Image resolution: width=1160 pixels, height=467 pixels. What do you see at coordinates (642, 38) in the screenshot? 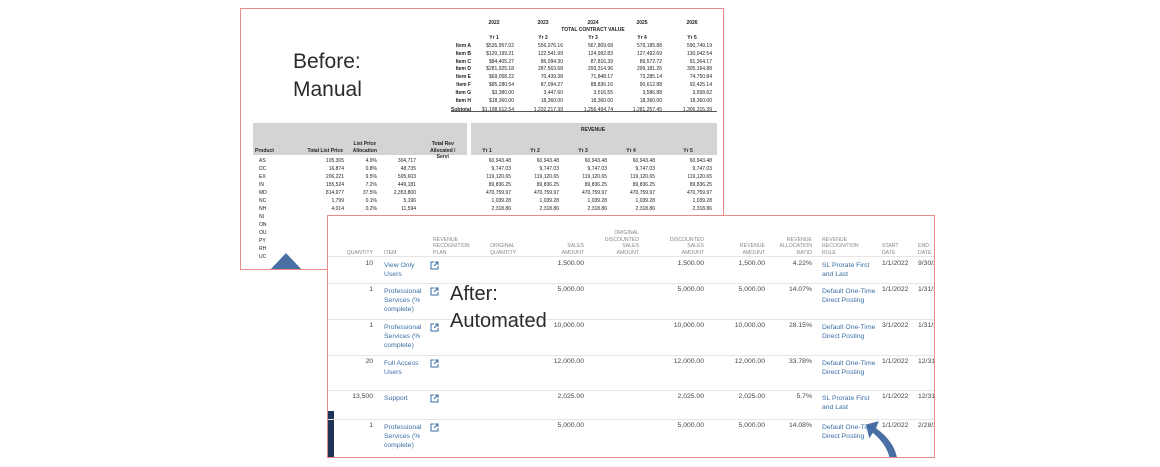
I see `text: Yr 4` at bounding box center [642, 38].